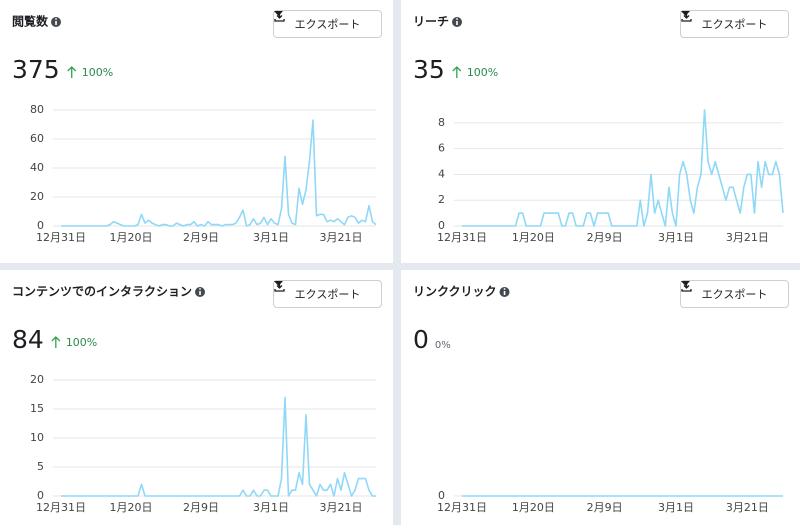 This screenshot has width=800, height=525. Describe the element at coordinates (441, 122) in the screenshot. I see `y-tick-label: 8` at that location.